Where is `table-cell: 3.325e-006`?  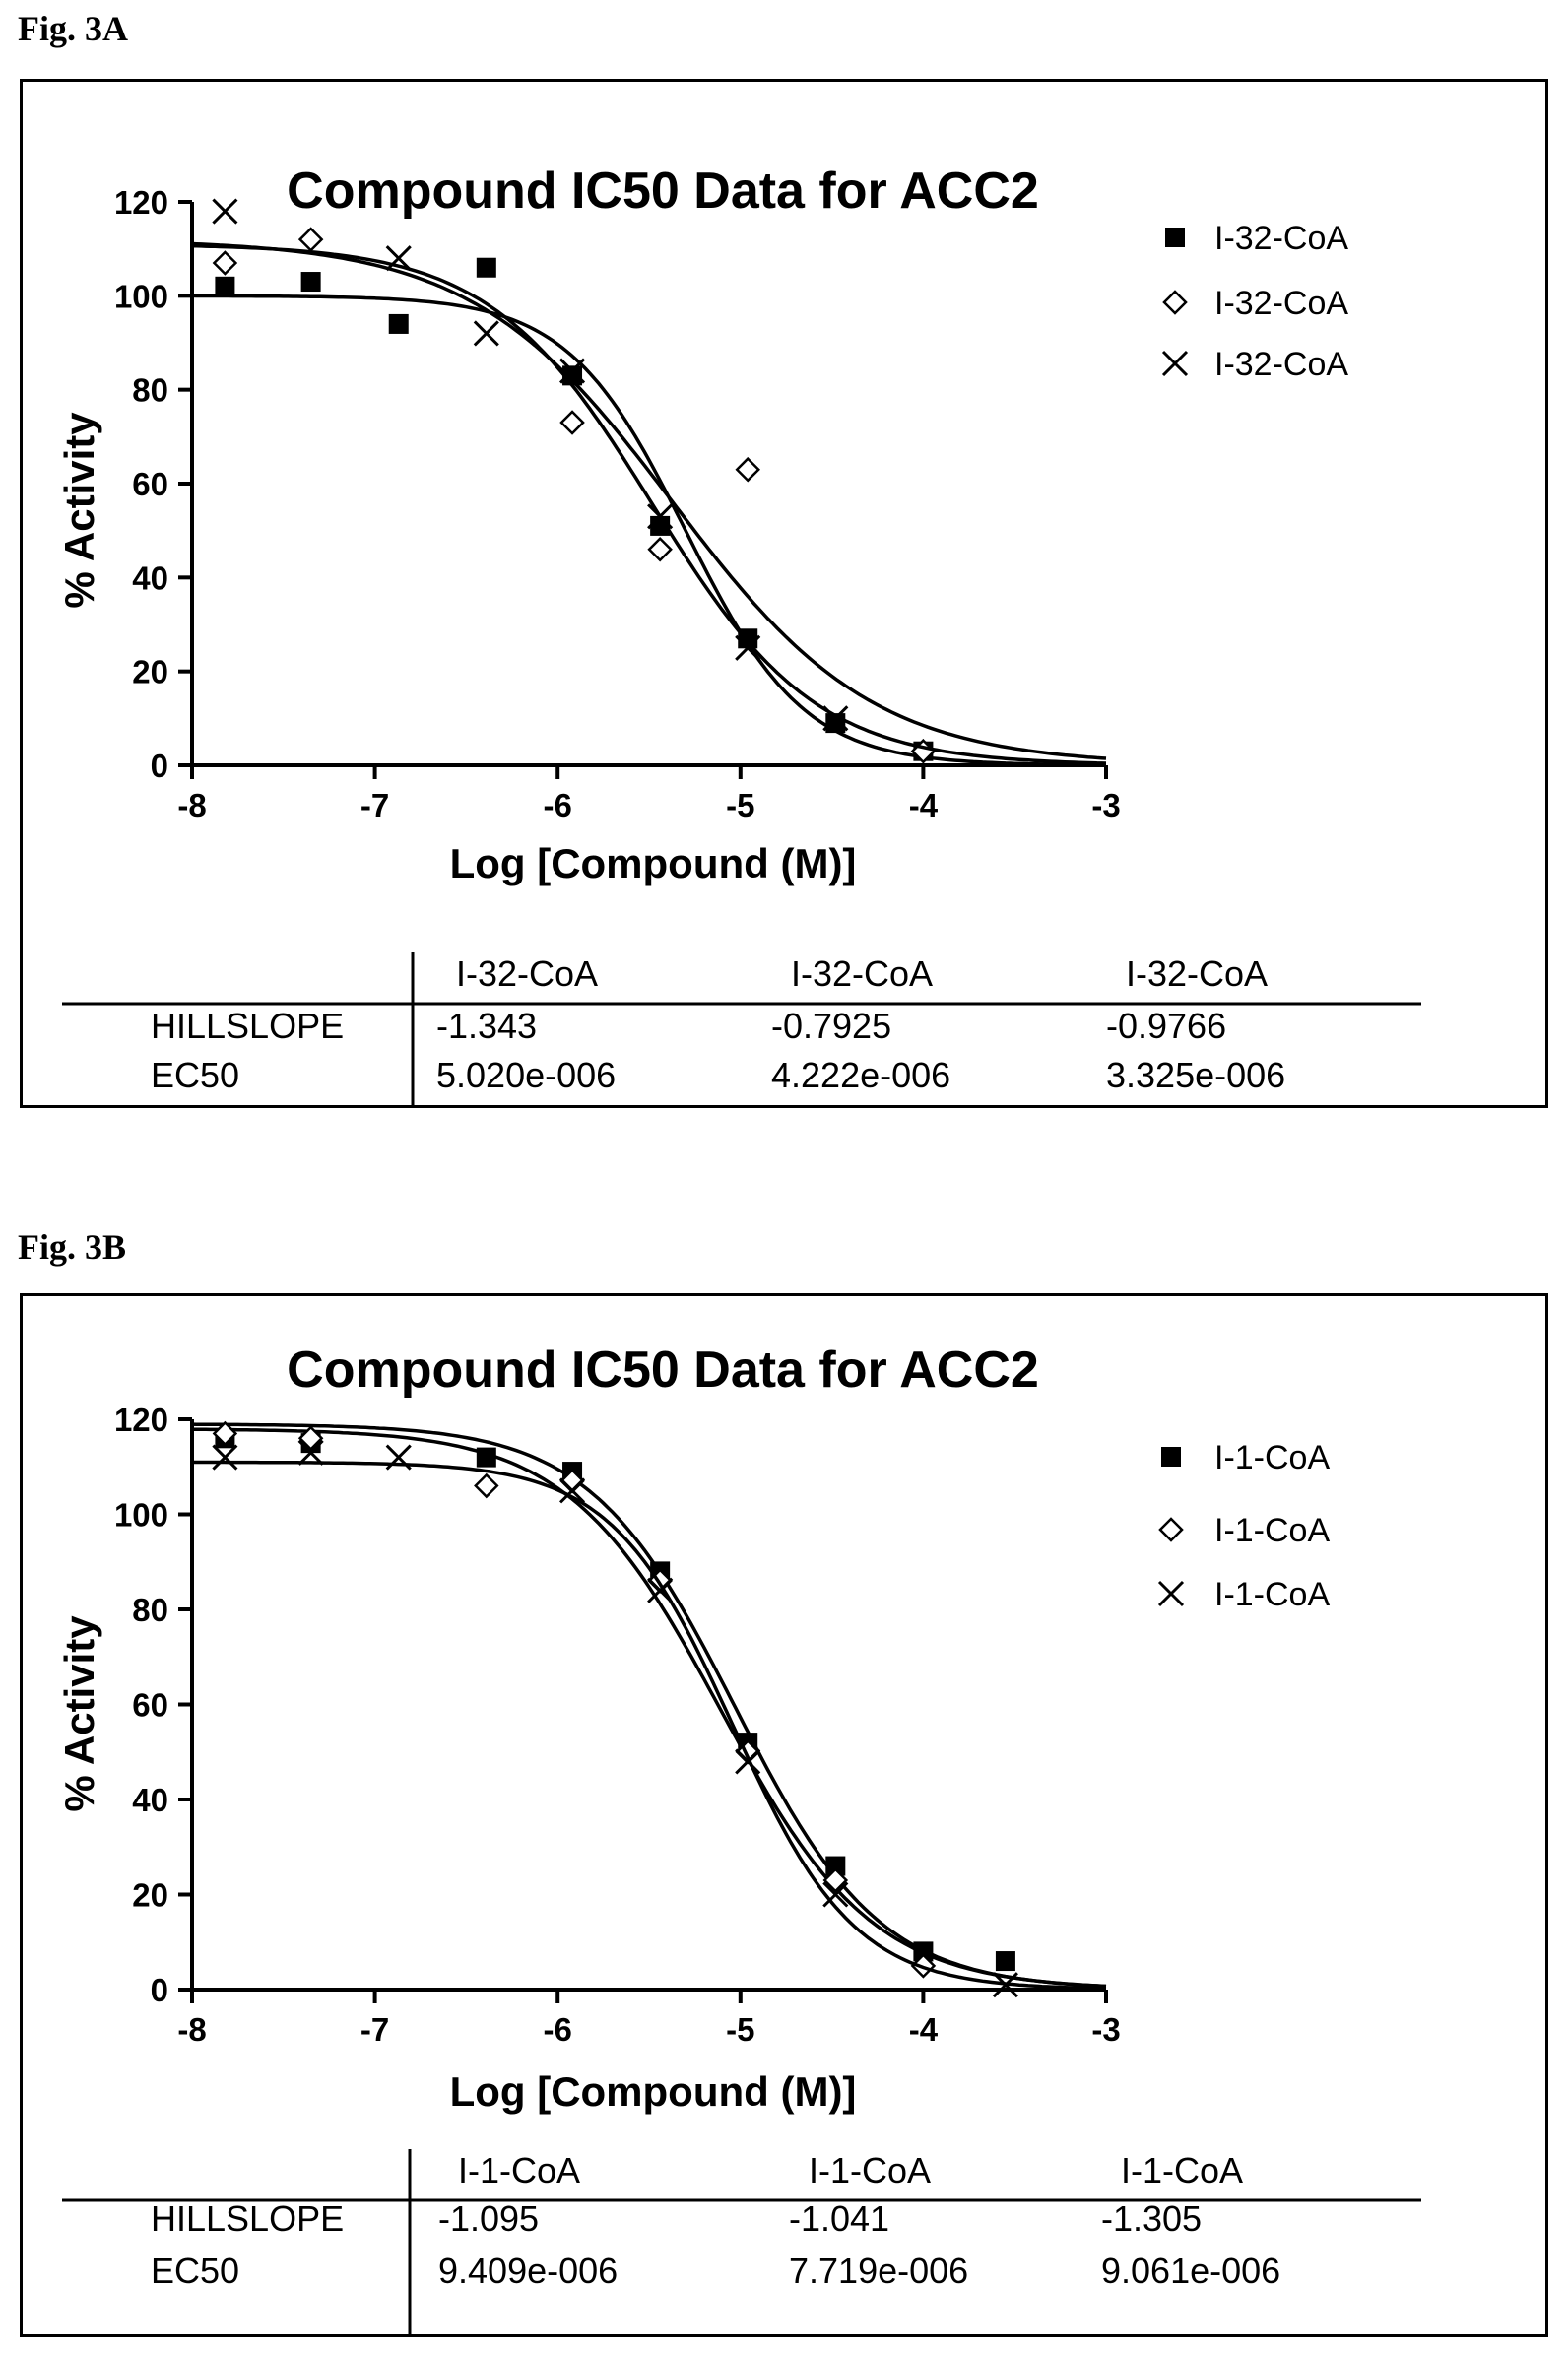 table-cell: 3.325e-006 is located at coordinates (1196, 1075).